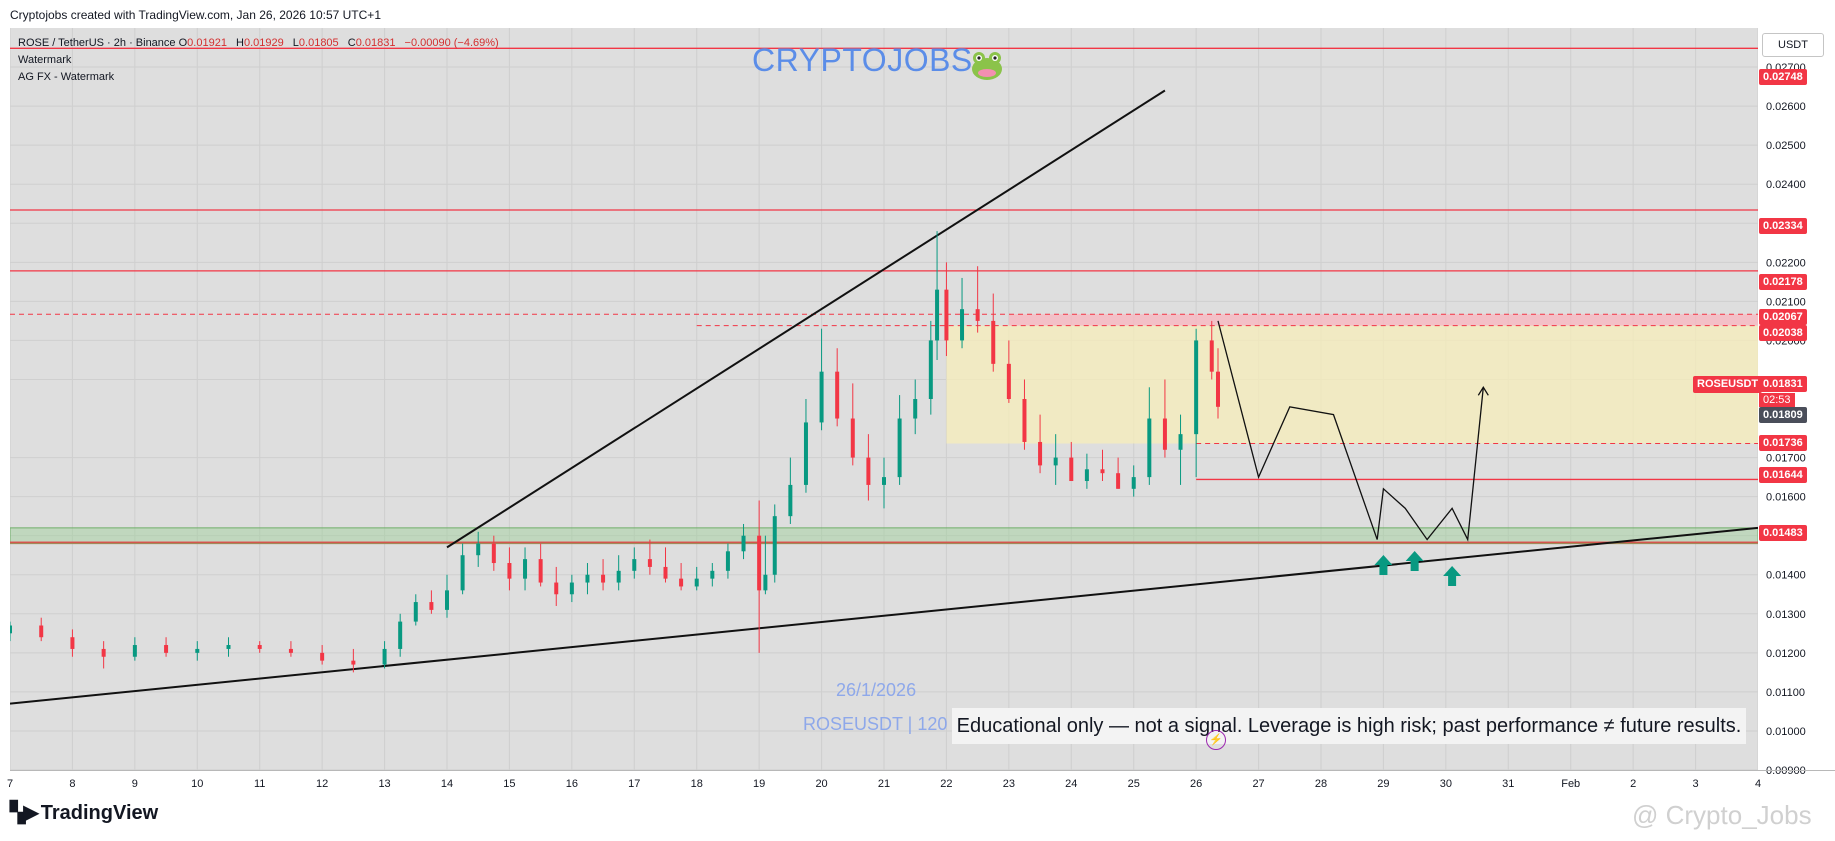 The image size is (1835, 841). Describe the element at coordinates (1793, 45) in the screenshot. I see `currency-button: USDT` at that location.